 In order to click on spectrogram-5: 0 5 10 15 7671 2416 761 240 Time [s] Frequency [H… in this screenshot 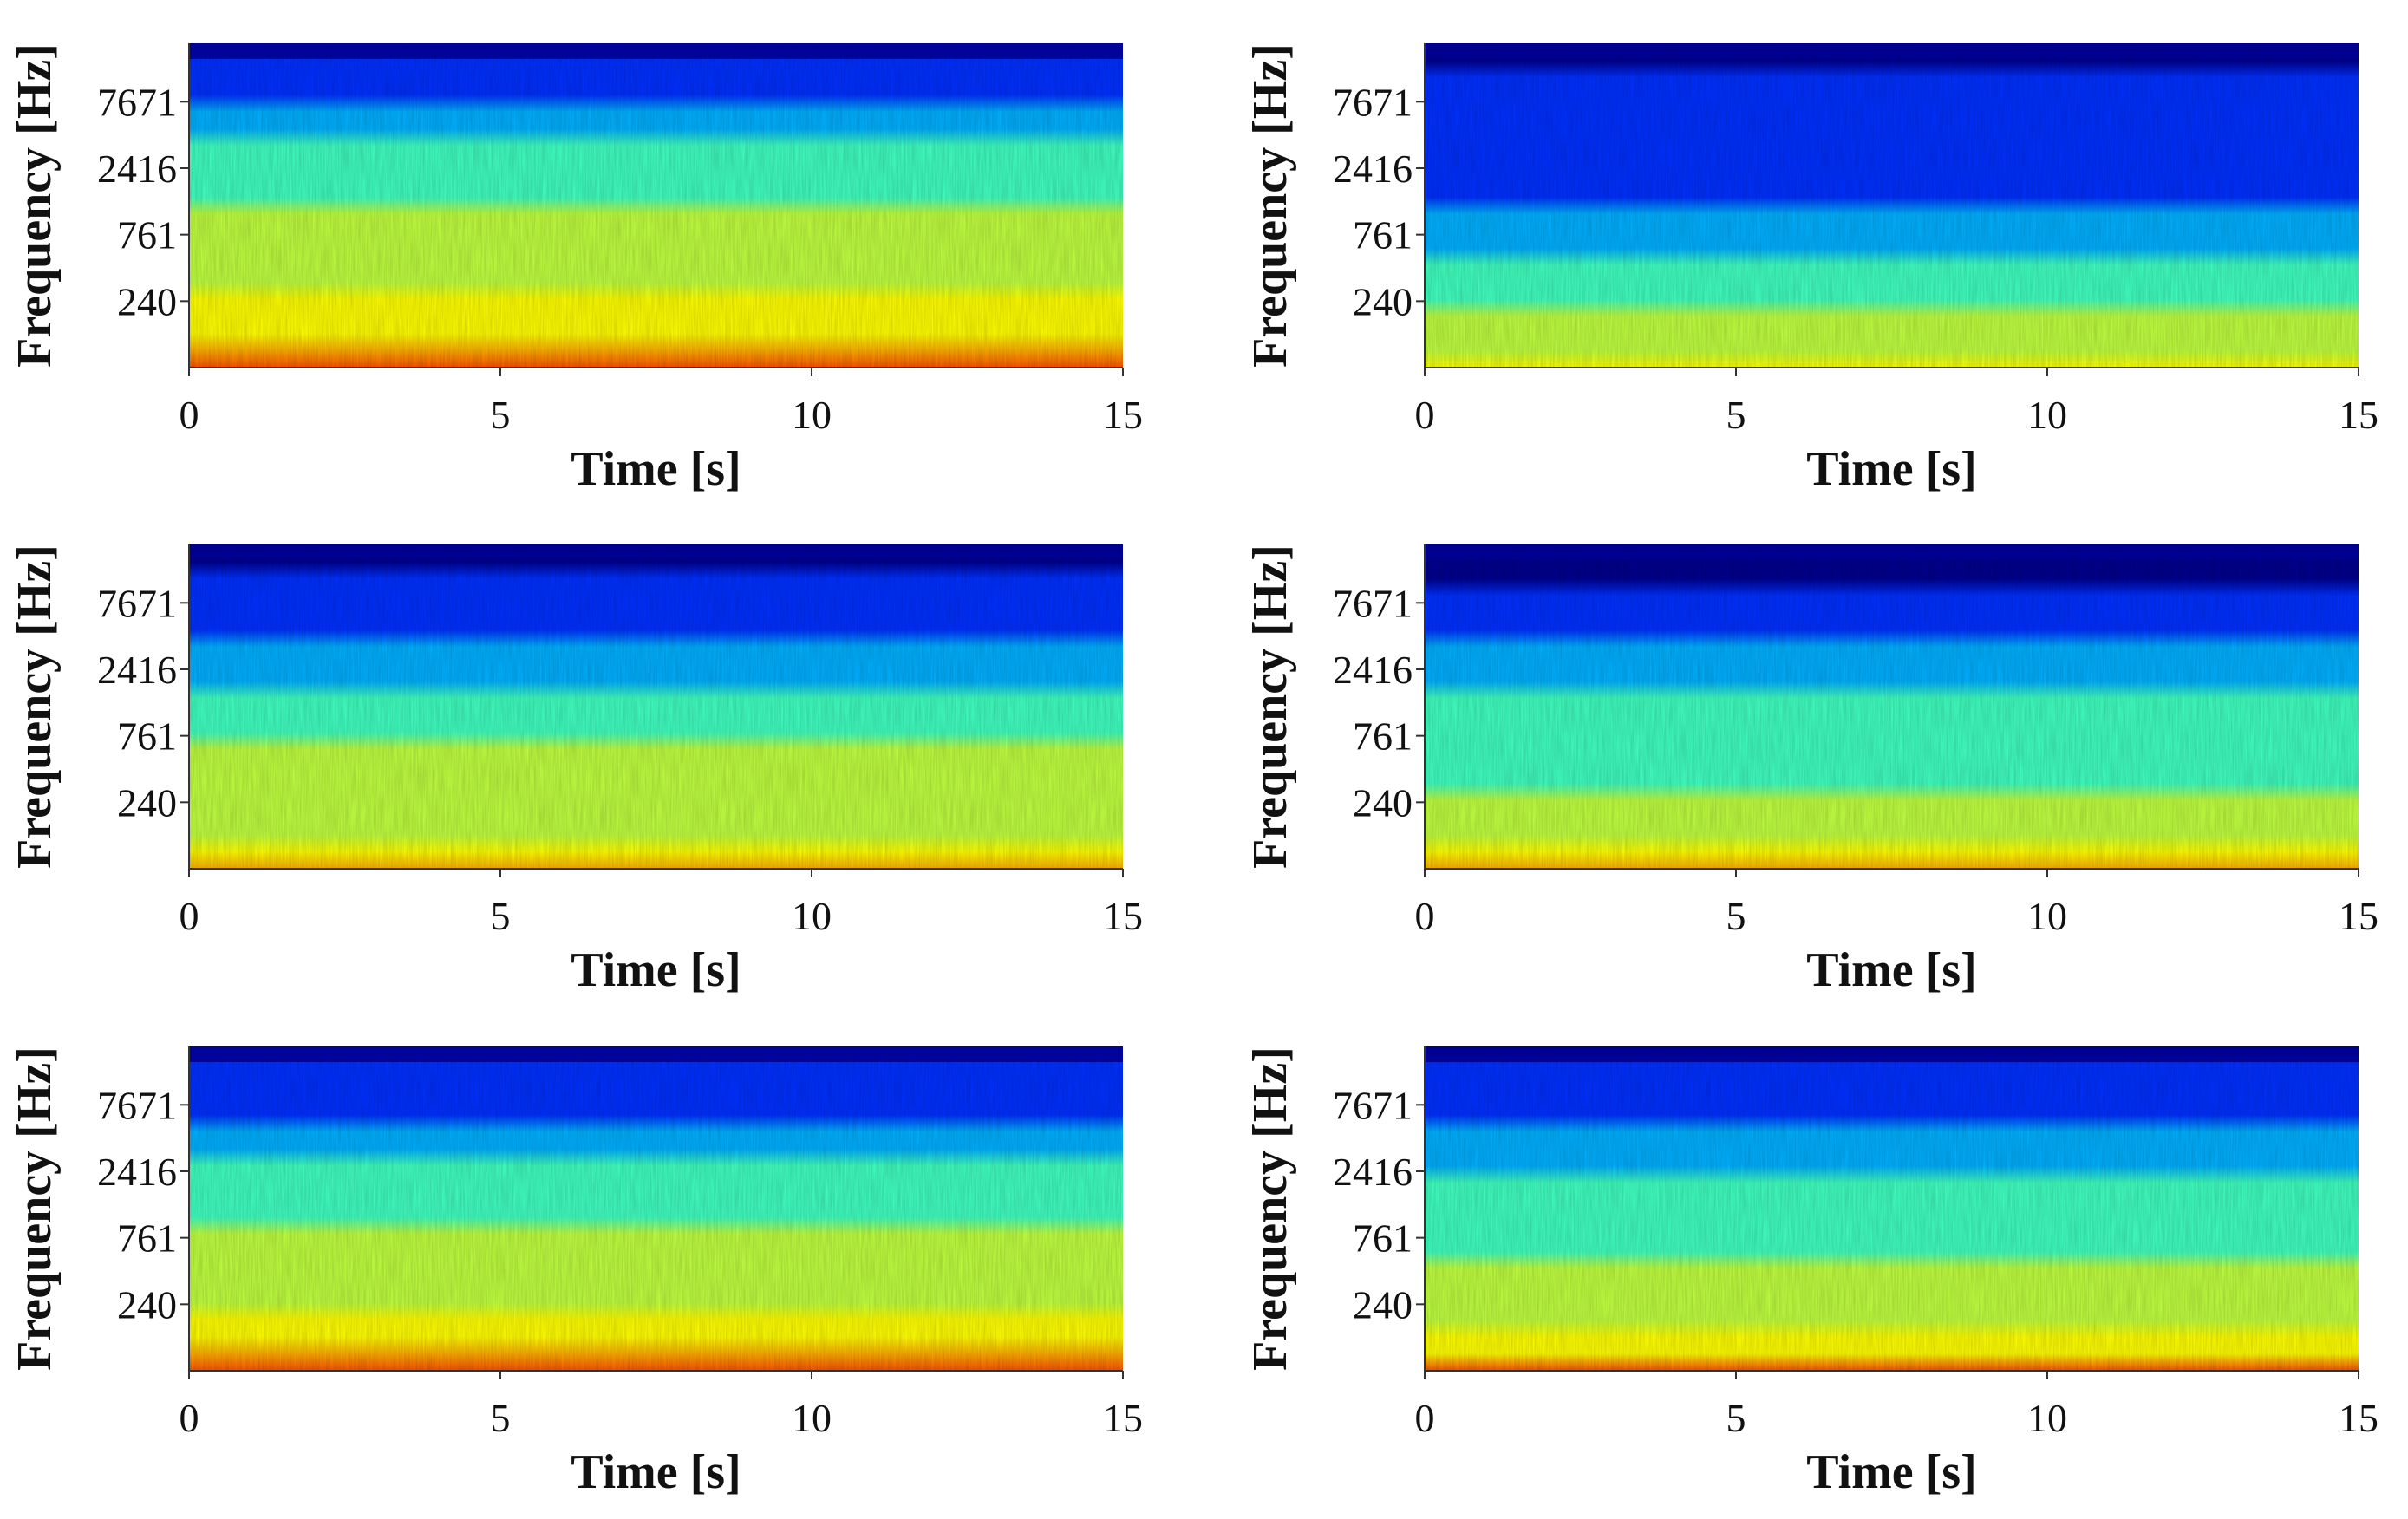, I will do `click(575, 1272)`.